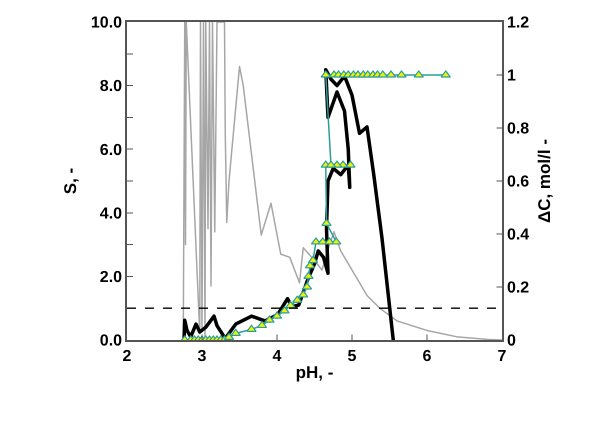 Image resolution: width=602 pixels, height=422 pixels. What do you see at coordinates (111, 277) in the screenshot?
I see `y-tick-label: 2.0` at bounding box center [111, 277].